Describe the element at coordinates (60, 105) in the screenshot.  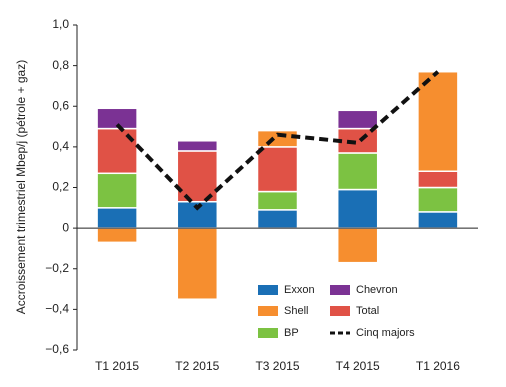
I see `y-tick-label: 0,6` at that location.